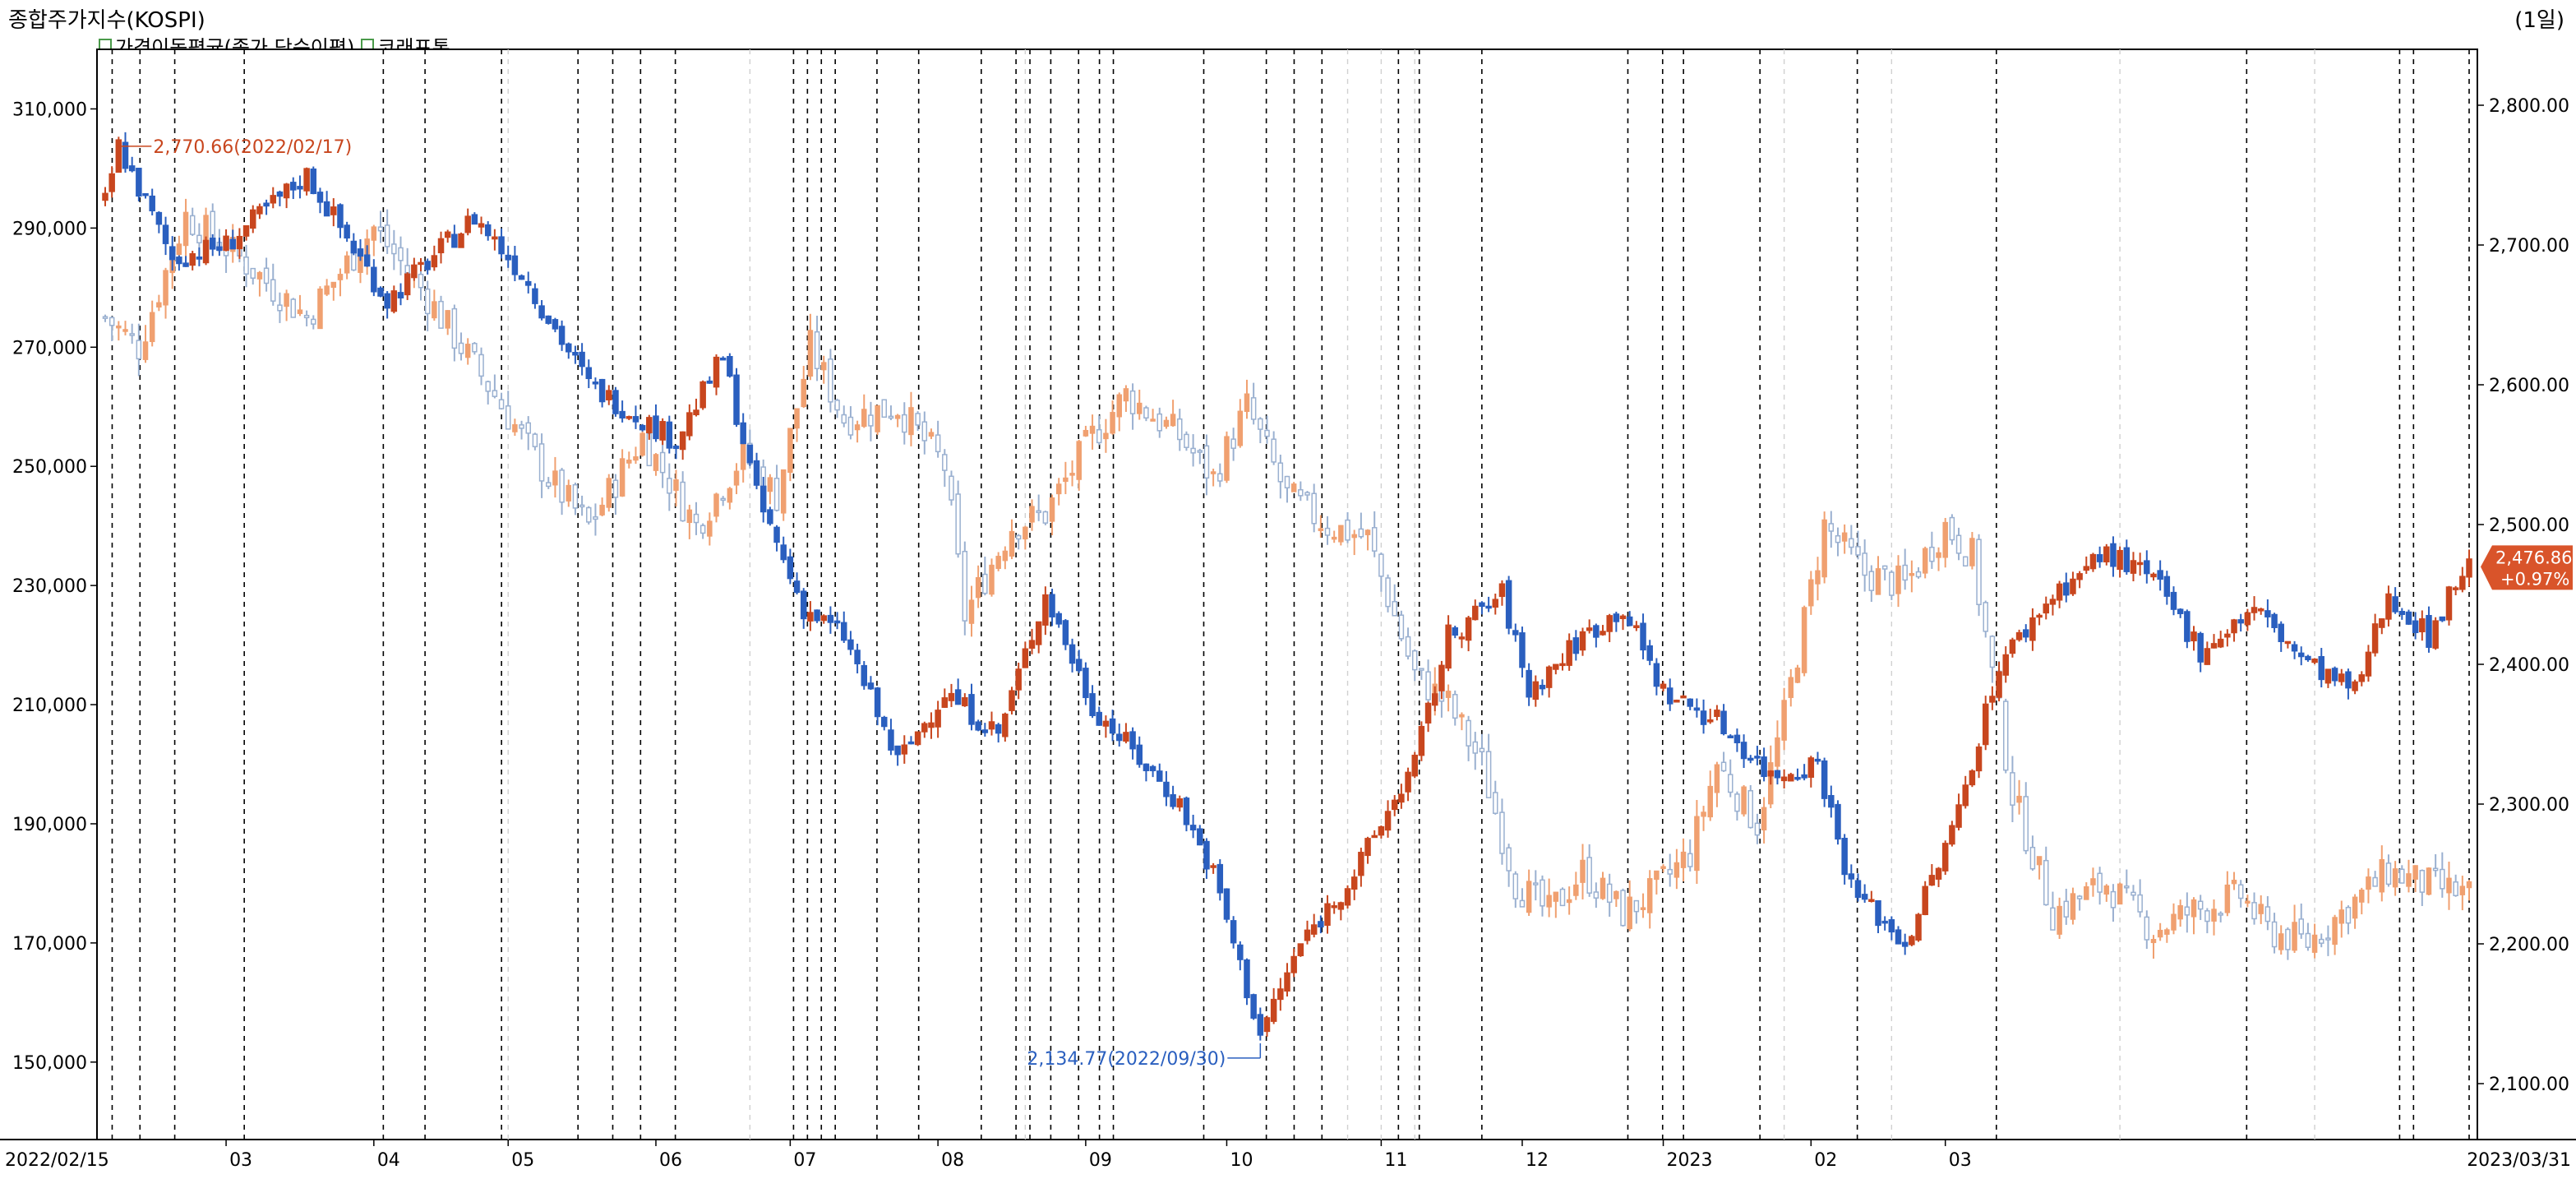  Describe the element at coordinates (50, 229) in the screenshot. I see `left-tick-label: 290,000` at that location.